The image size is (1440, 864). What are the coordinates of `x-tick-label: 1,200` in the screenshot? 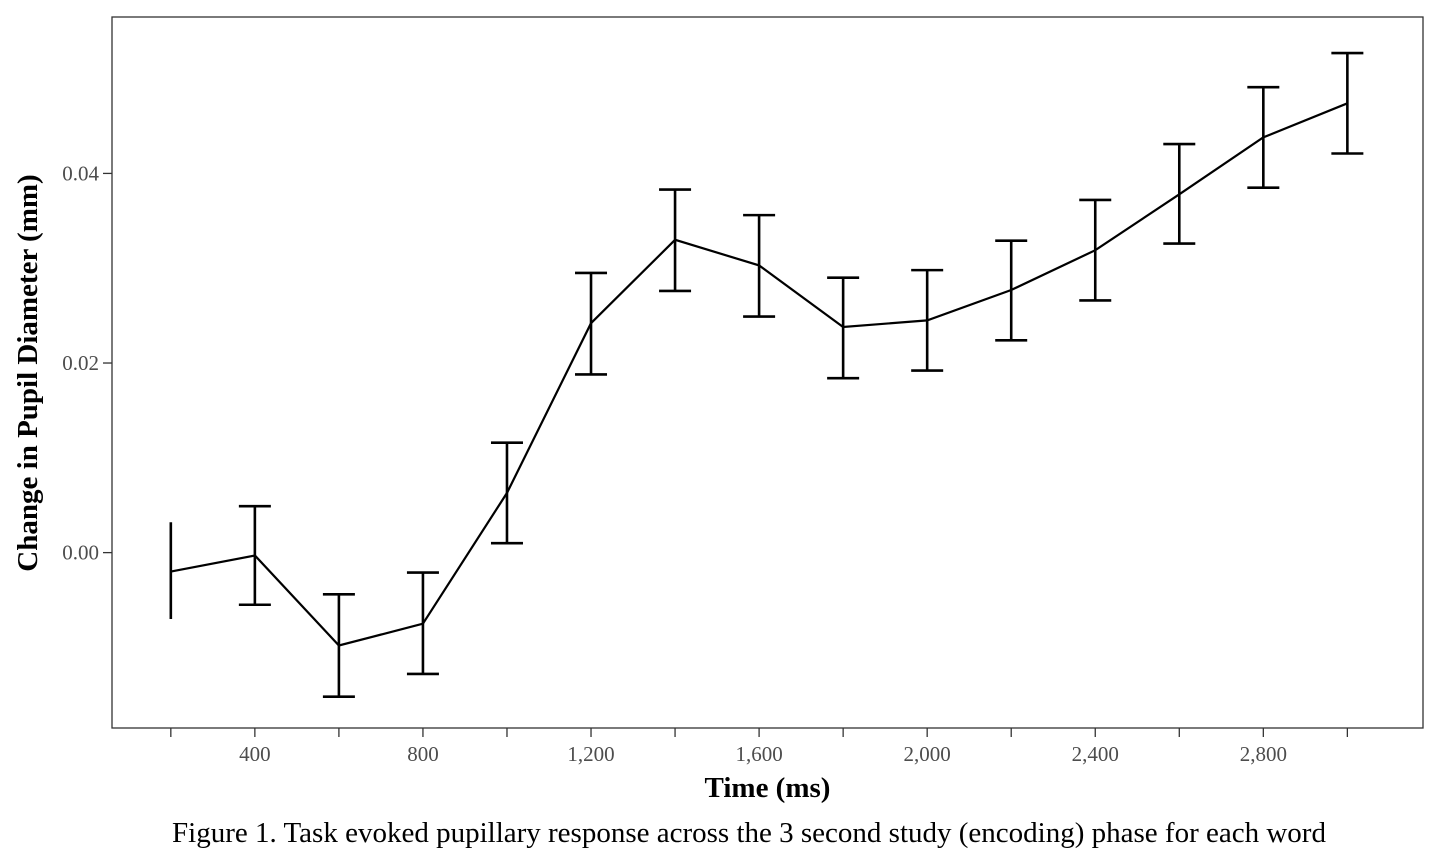 It's located at (590, 754).